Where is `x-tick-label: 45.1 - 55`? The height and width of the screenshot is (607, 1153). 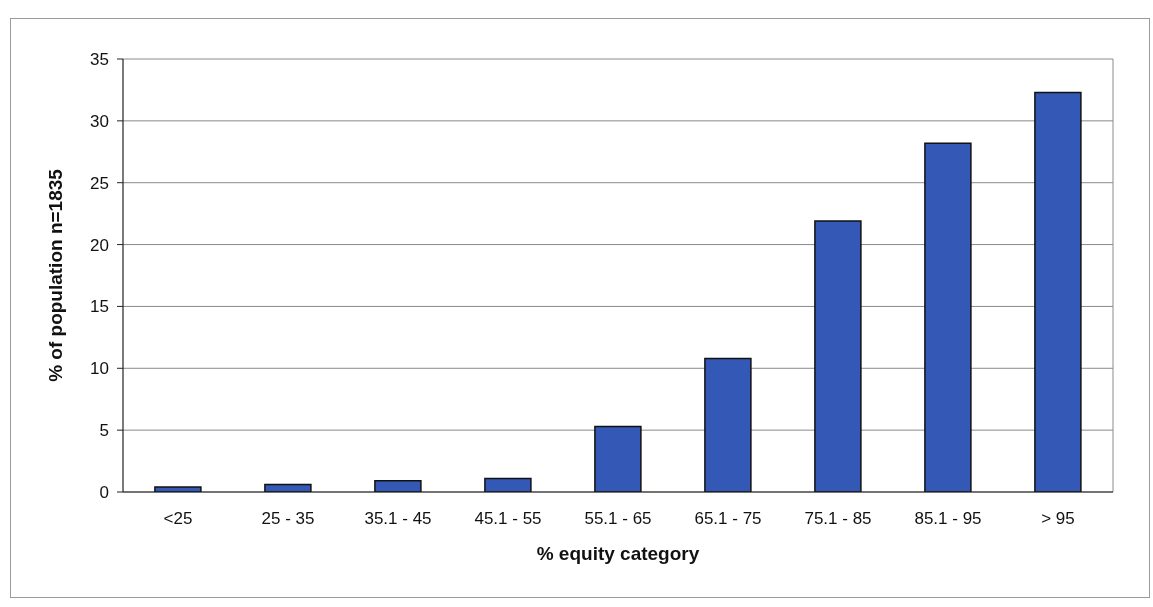 x-tick-label: 45.1 - 55 is located at coordinates (508, 519).